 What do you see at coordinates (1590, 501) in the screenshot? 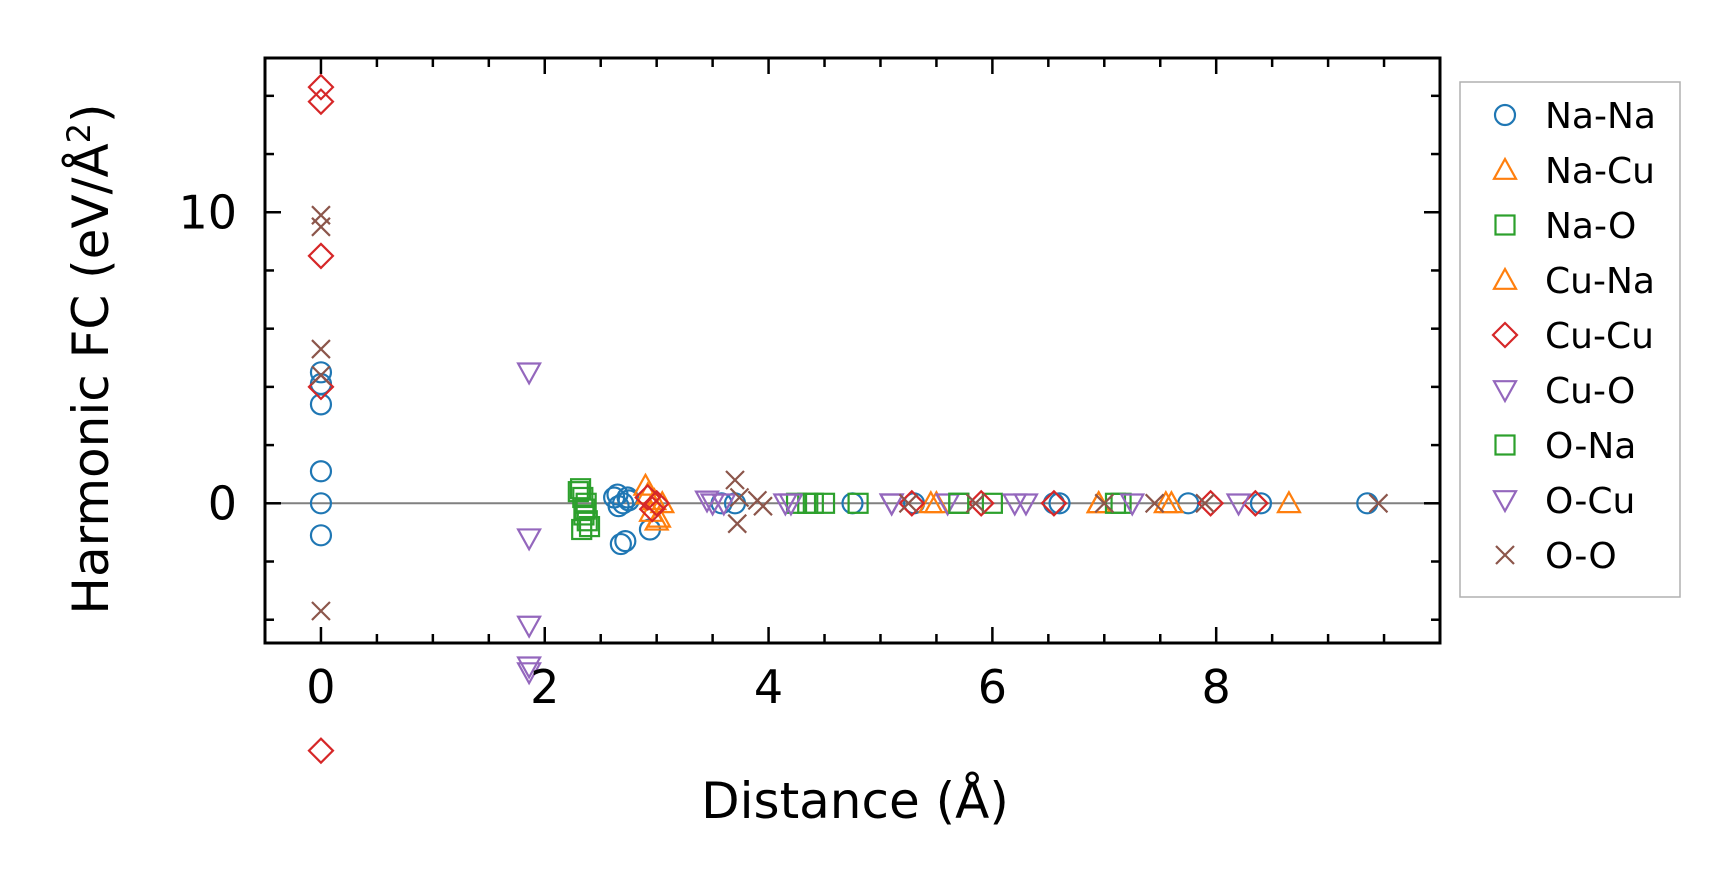
I see `legend-label: O-Cu` at bounding box center [1590, 501].